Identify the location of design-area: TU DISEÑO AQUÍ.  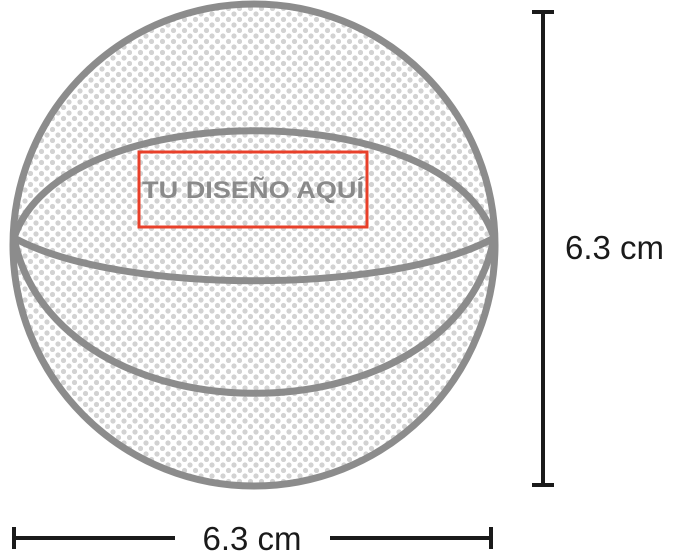
(253, 189).